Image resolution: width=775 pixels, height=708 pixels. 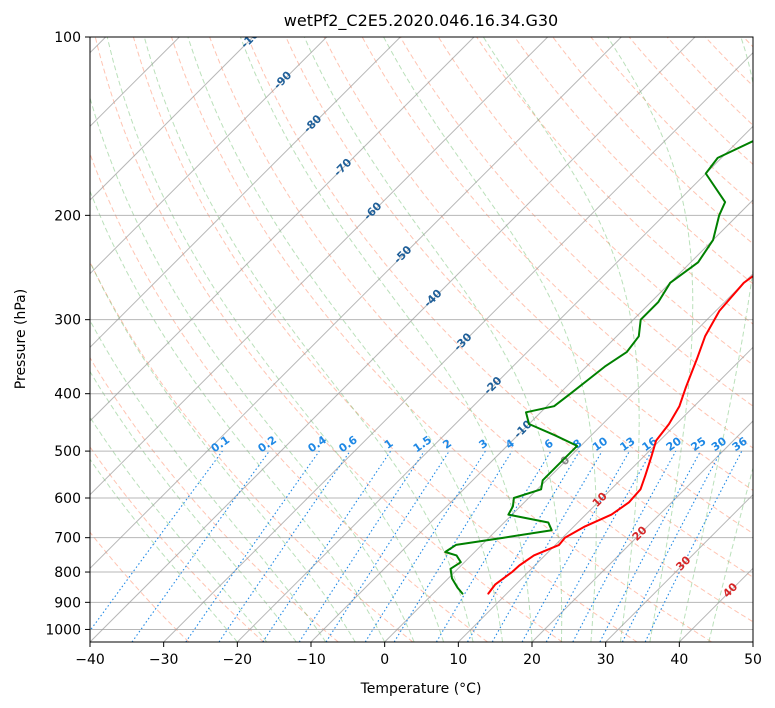 I want to click on y-axis-label: Pressure (hPa), so click(x=21, y=339).